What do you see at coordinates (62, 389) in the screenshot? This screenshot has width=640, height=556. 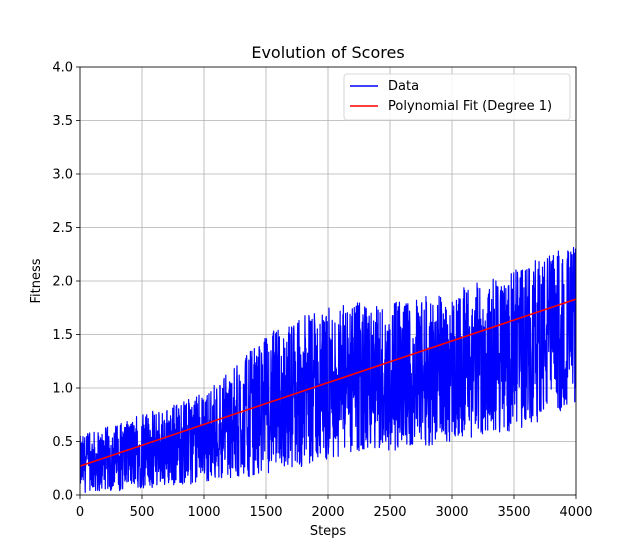 I see `y-tick-label: 1.0` at bounding box center [62, 389].